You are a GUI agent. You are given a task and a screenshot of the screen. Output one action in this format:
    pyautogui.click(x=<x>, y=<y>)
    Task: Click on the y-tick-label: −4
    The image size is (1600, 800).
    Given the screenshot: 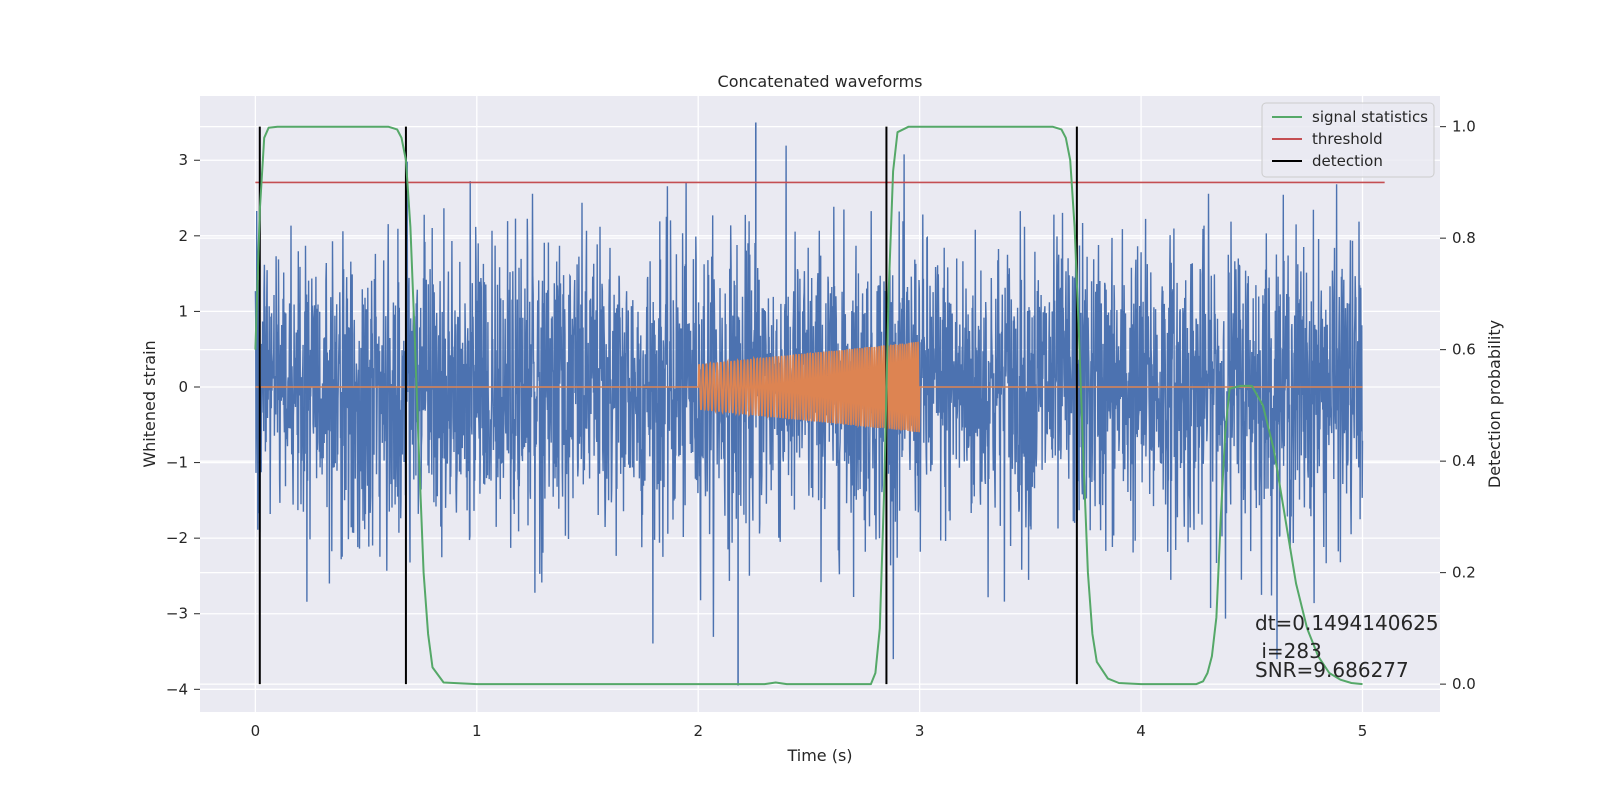 What is the action you would take?
    pyautogui.click(x=177, y=689)
    